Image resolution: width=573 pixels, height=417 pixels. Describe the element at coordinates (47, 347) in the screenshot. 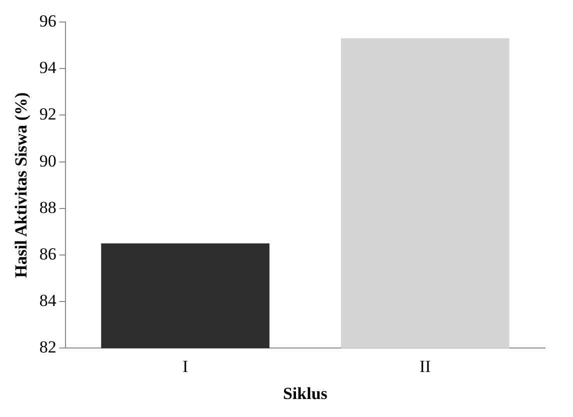

I see `y-tick-label: 82` at that location.